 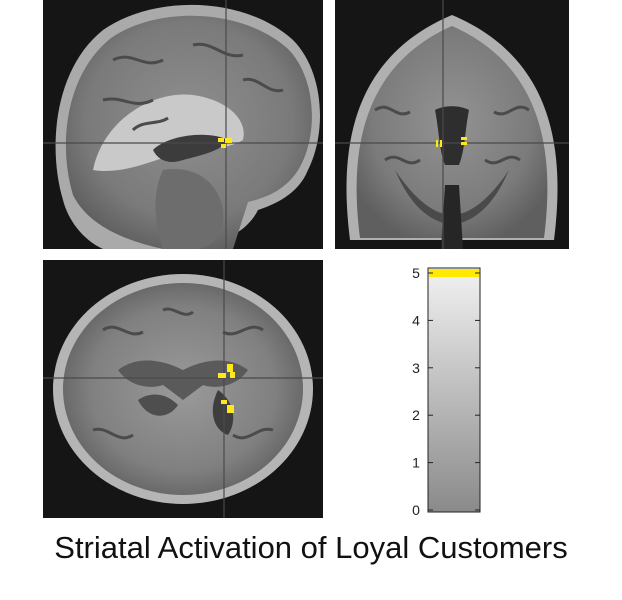 I want to click on colorbar-tick-label: 1, so click(x=416, y=463).